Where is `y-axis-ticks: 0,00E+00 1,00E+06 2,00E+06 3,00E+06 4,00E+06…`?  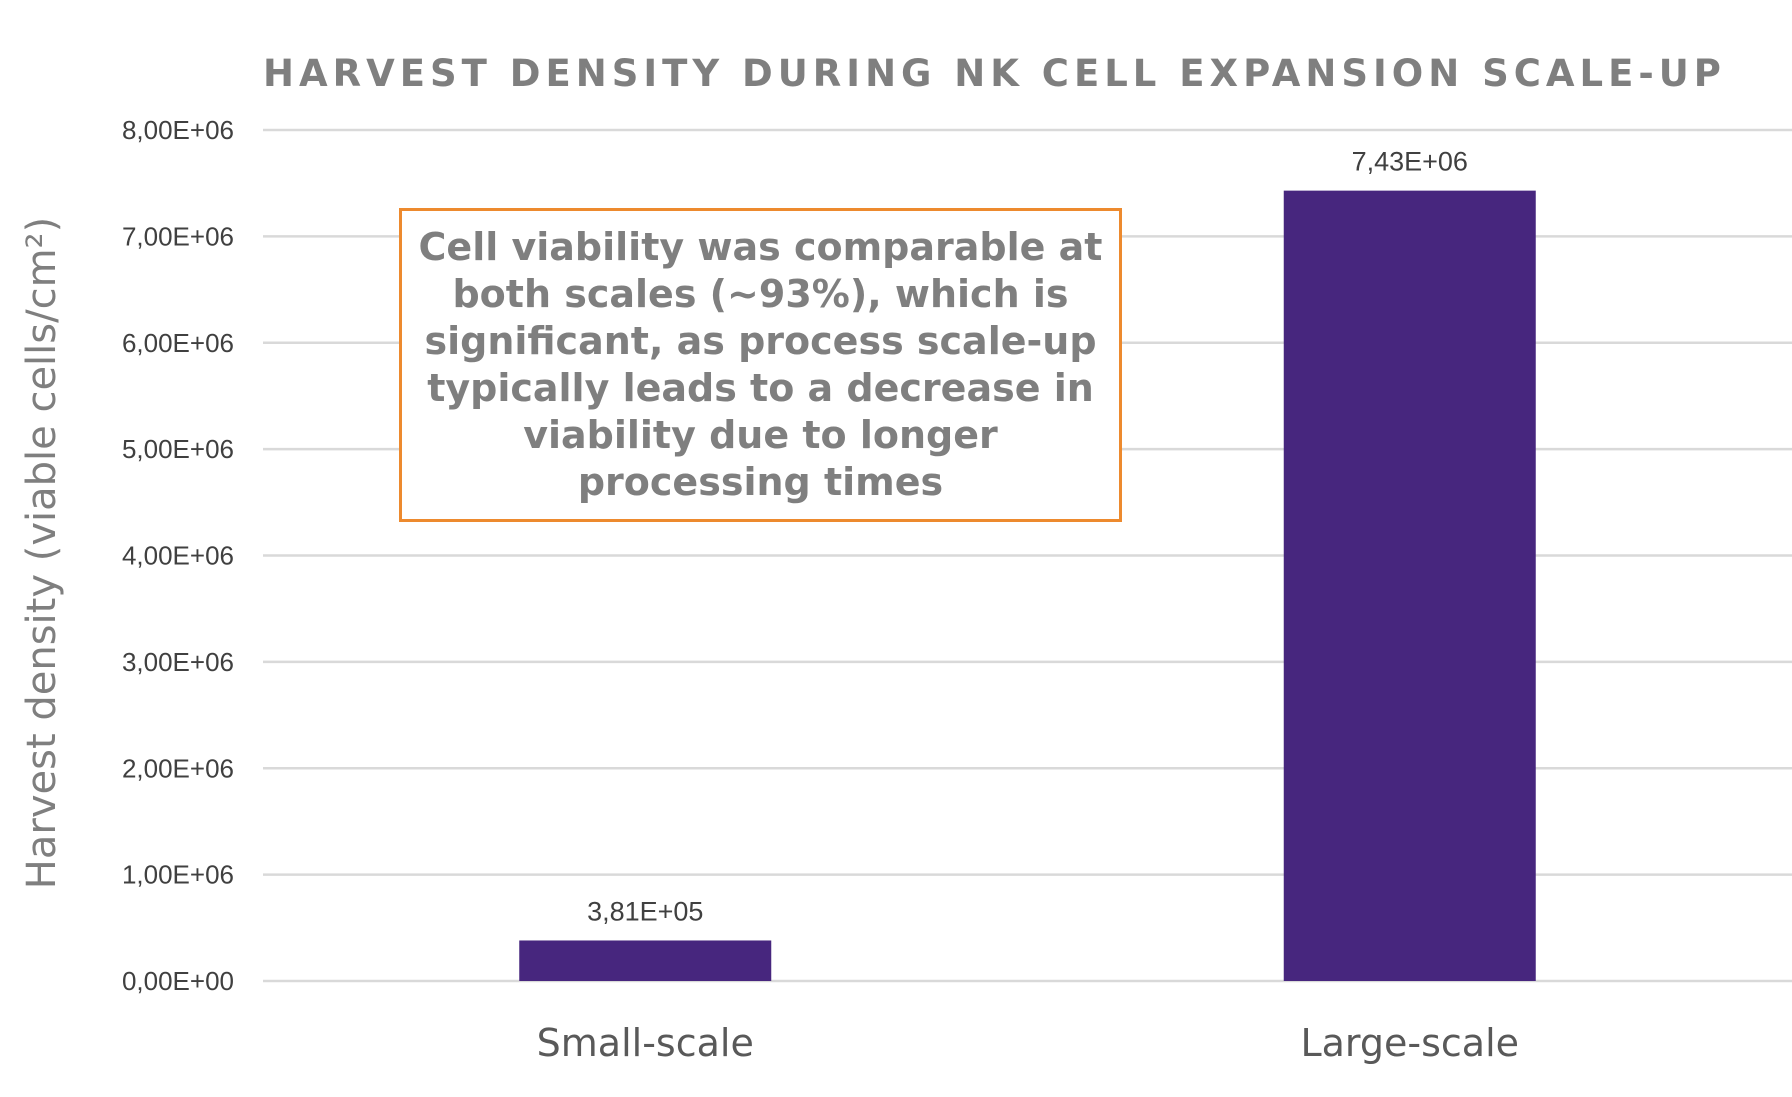
y-axis-ticks: 0,00E+00 1,00E+06 2,00E+06 3,00E+06 4,00E+06… is located at coordinates (178, 555).